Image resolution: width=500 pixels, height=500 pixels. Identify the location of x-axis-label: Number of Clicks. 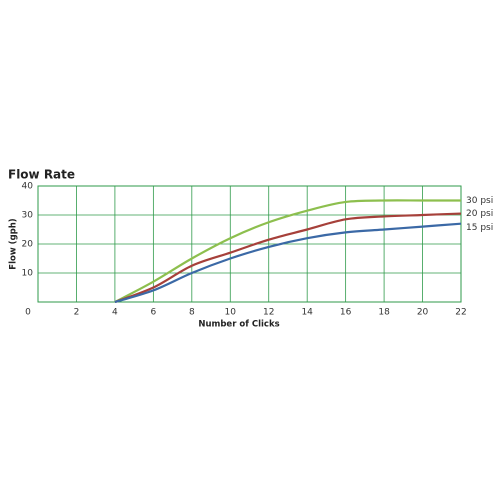
(238, 325).